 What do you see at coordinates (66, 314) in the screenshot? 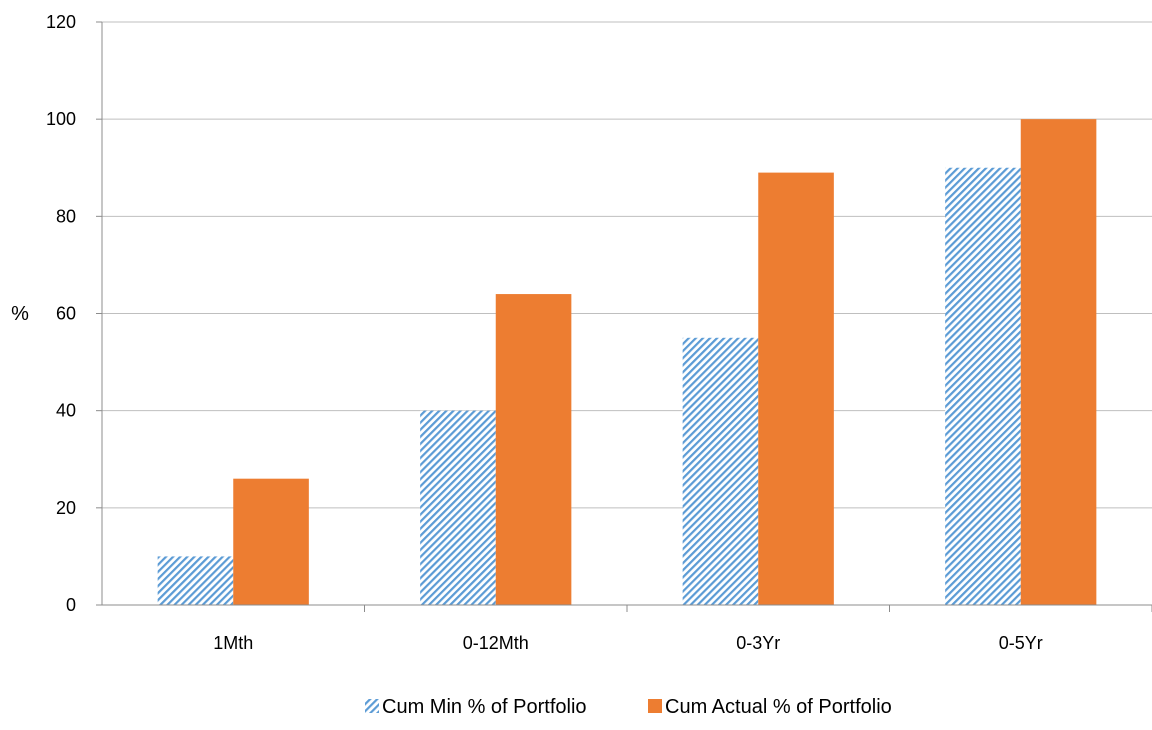
I see `y-tick-label: 60` at bounding box center [66, 314].